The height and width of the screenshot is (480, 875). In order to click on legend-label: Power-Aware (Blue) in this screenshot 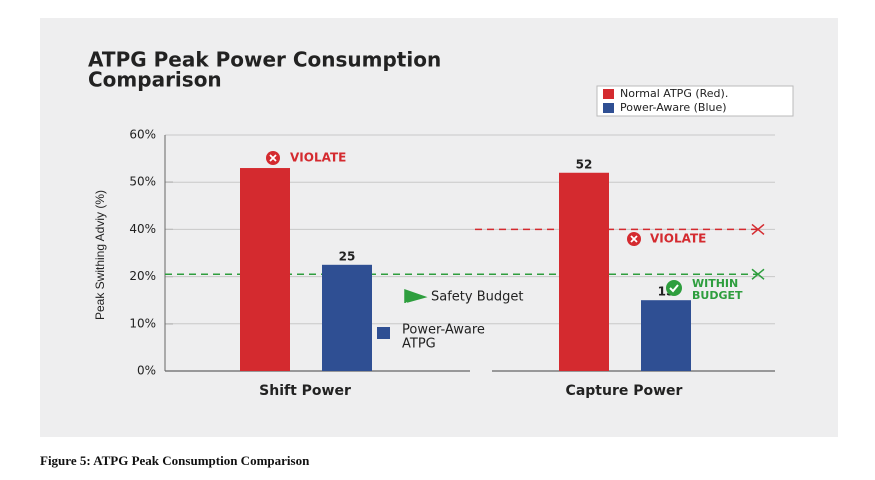, I will do `click(673, 107)`.